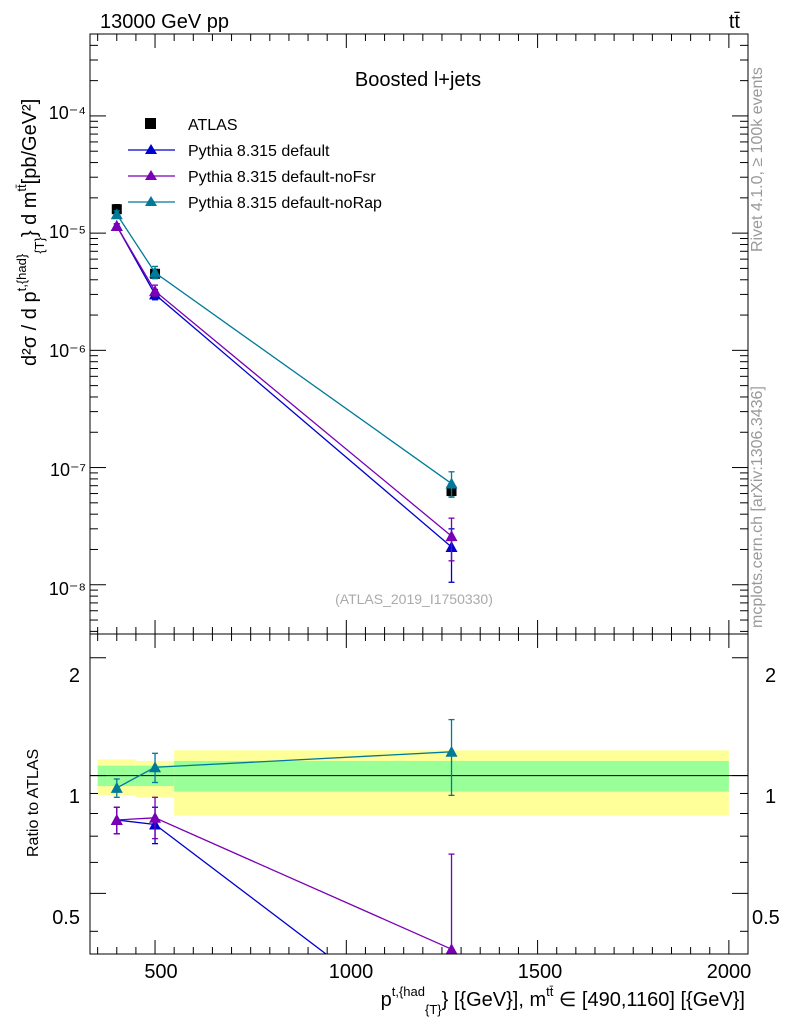 The width and height of the screenshot is (786, 1024). What do you see at coordinates (67, 232) in the screenshot?
I see `y-tick-label: 10⁻⁵` at bounding box center [67, 232].